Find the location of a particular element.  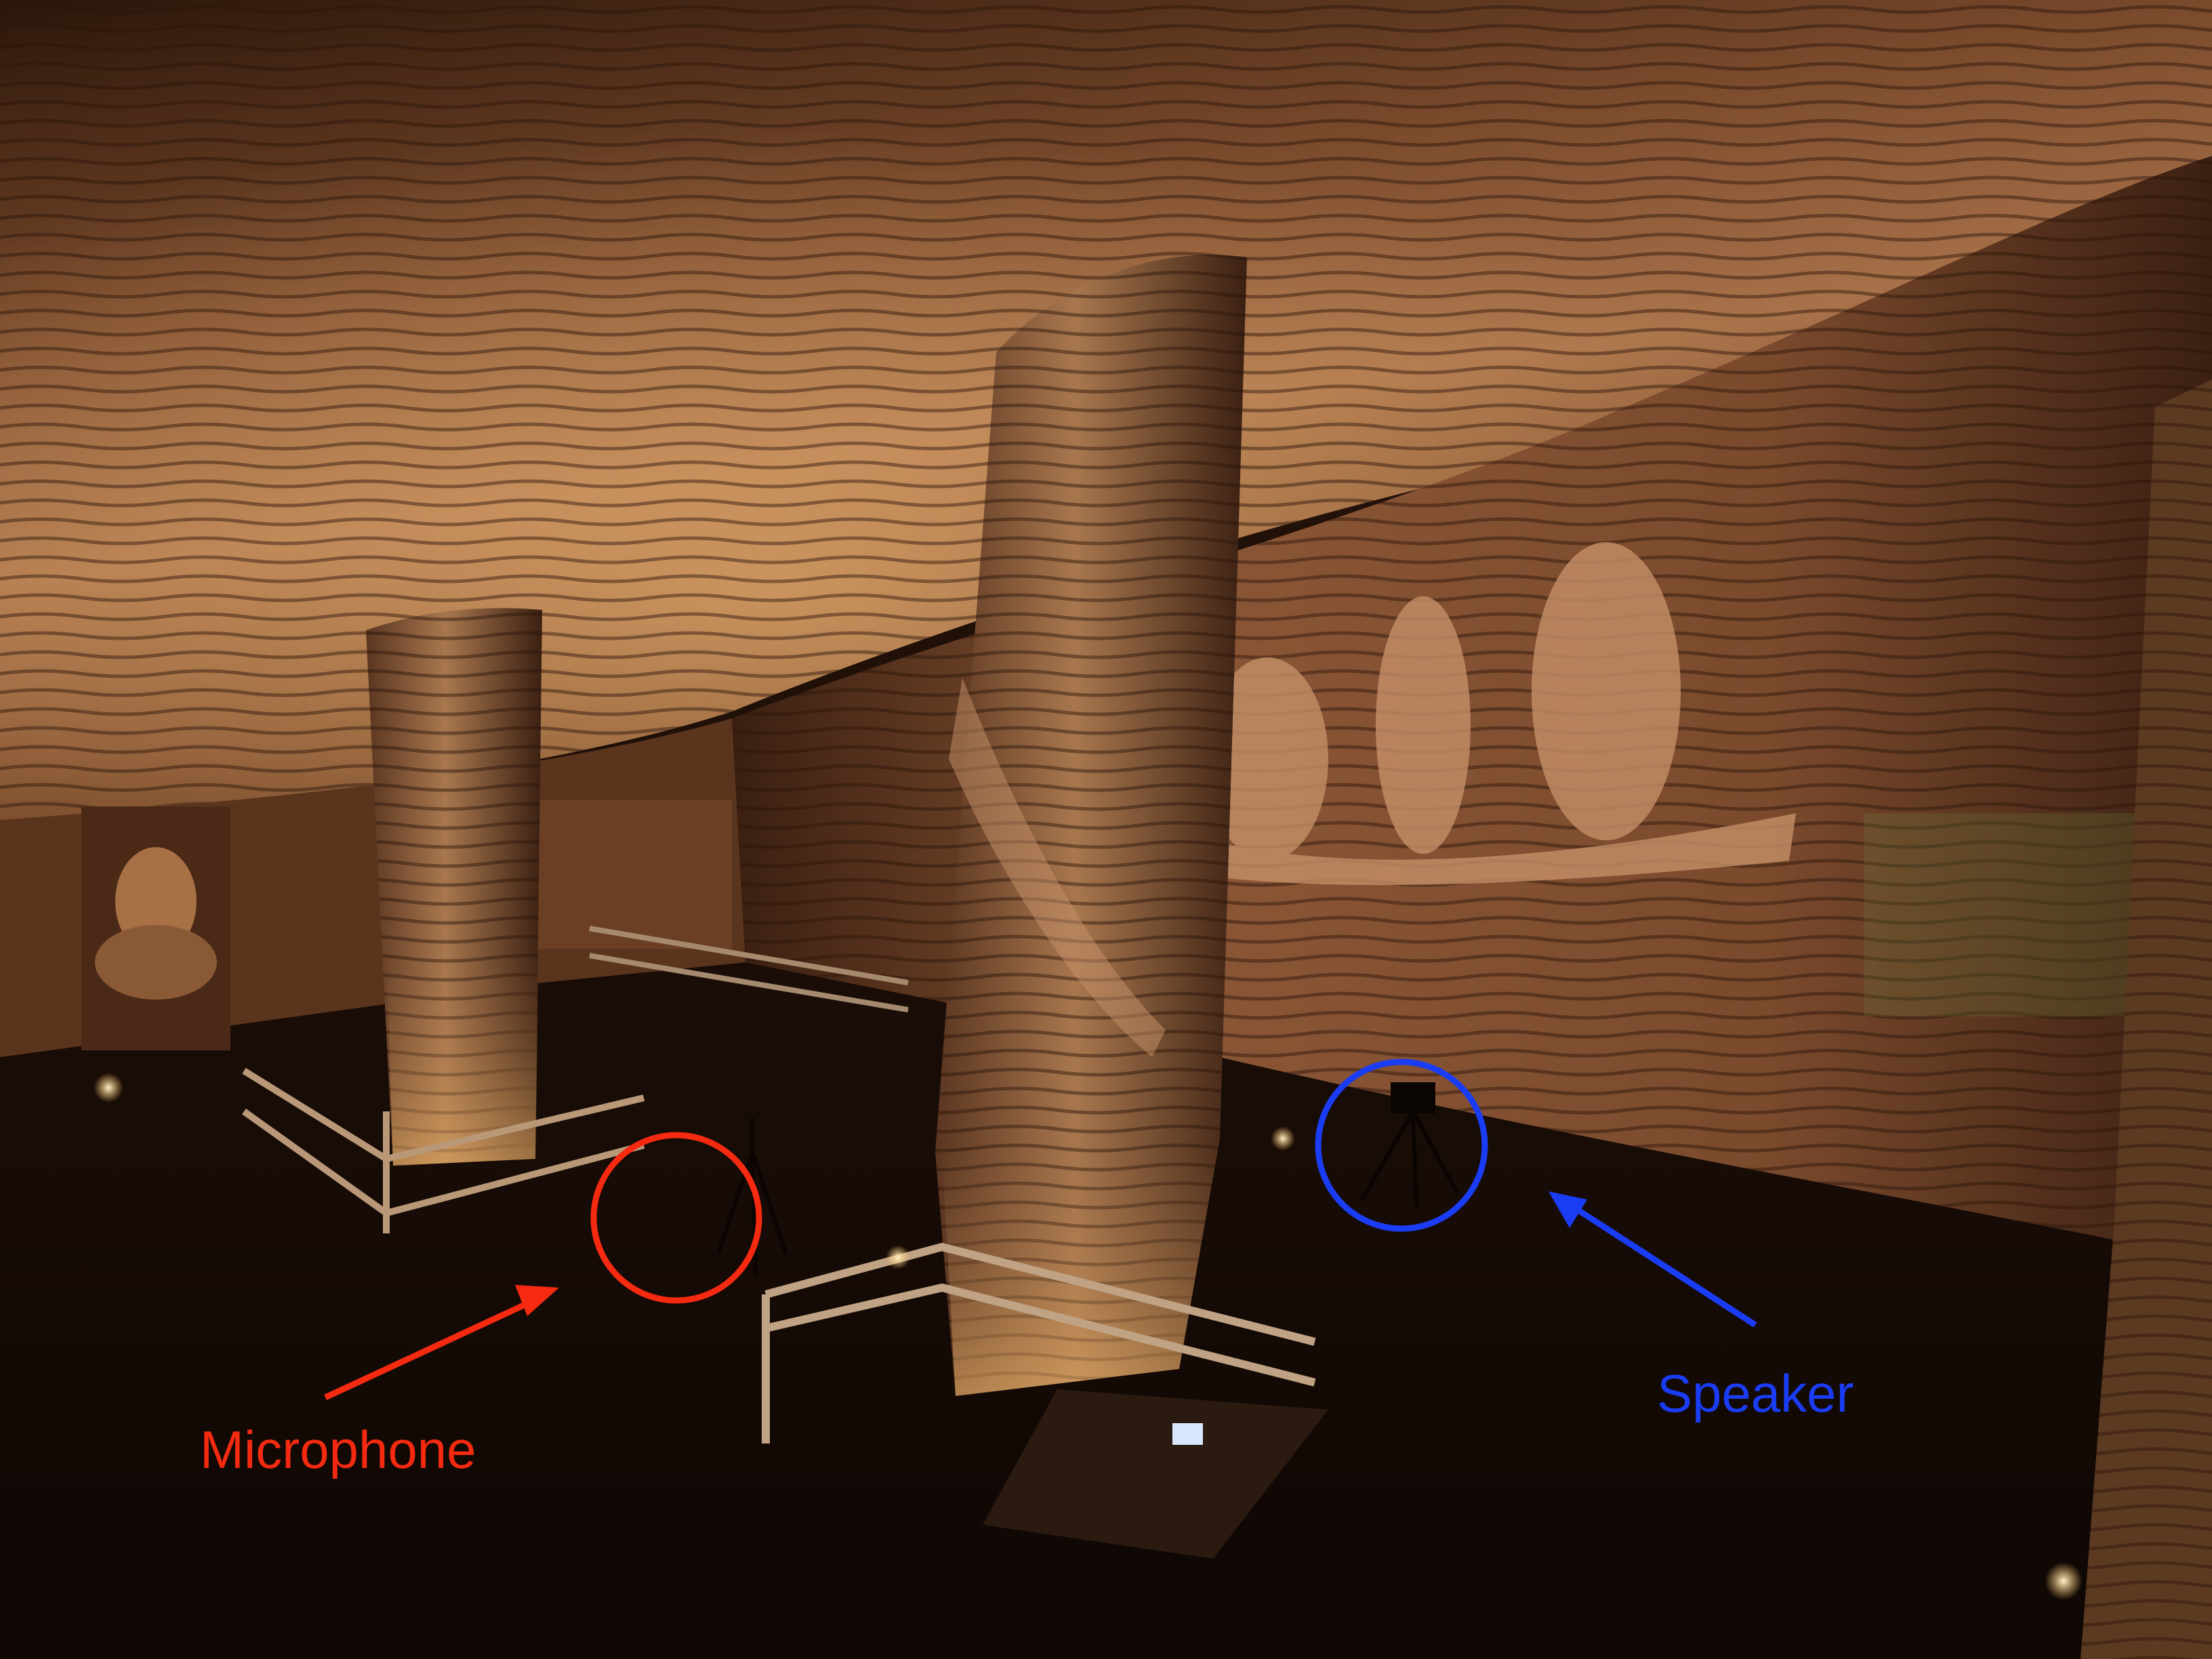

speaker-annotation is located at coordinates (1536, 1193).